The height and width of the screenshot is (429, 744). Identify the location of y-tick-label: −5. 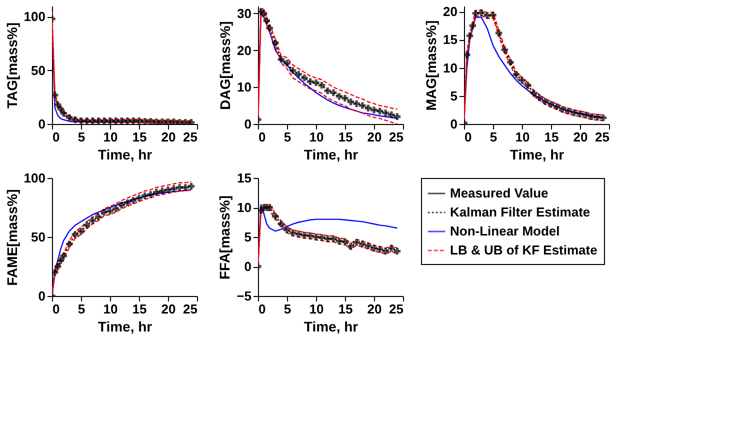
(244, 296).